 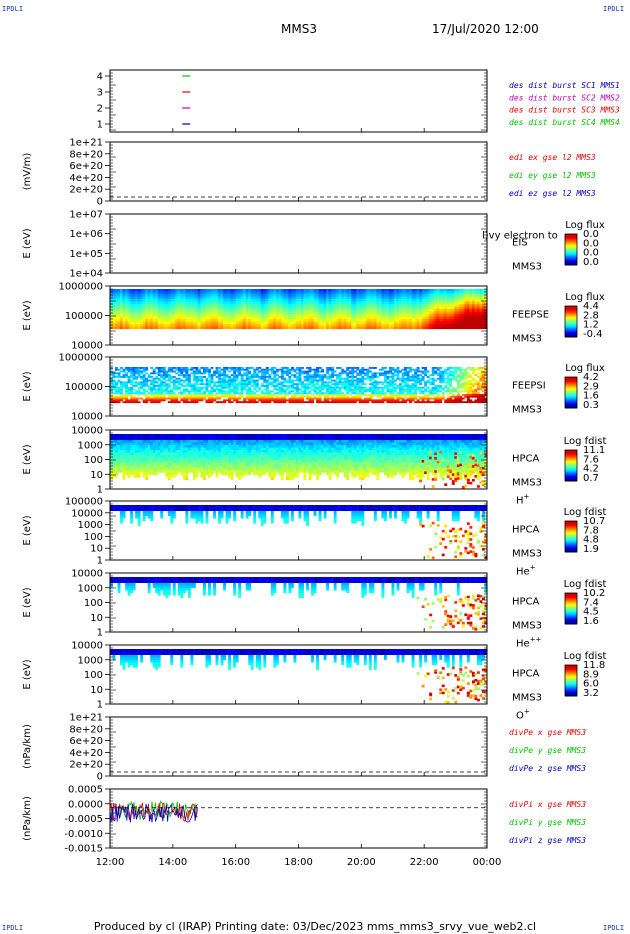 I want to click on y-tick-label-divpi-0: 0.0005, so click(x=85, y=790).